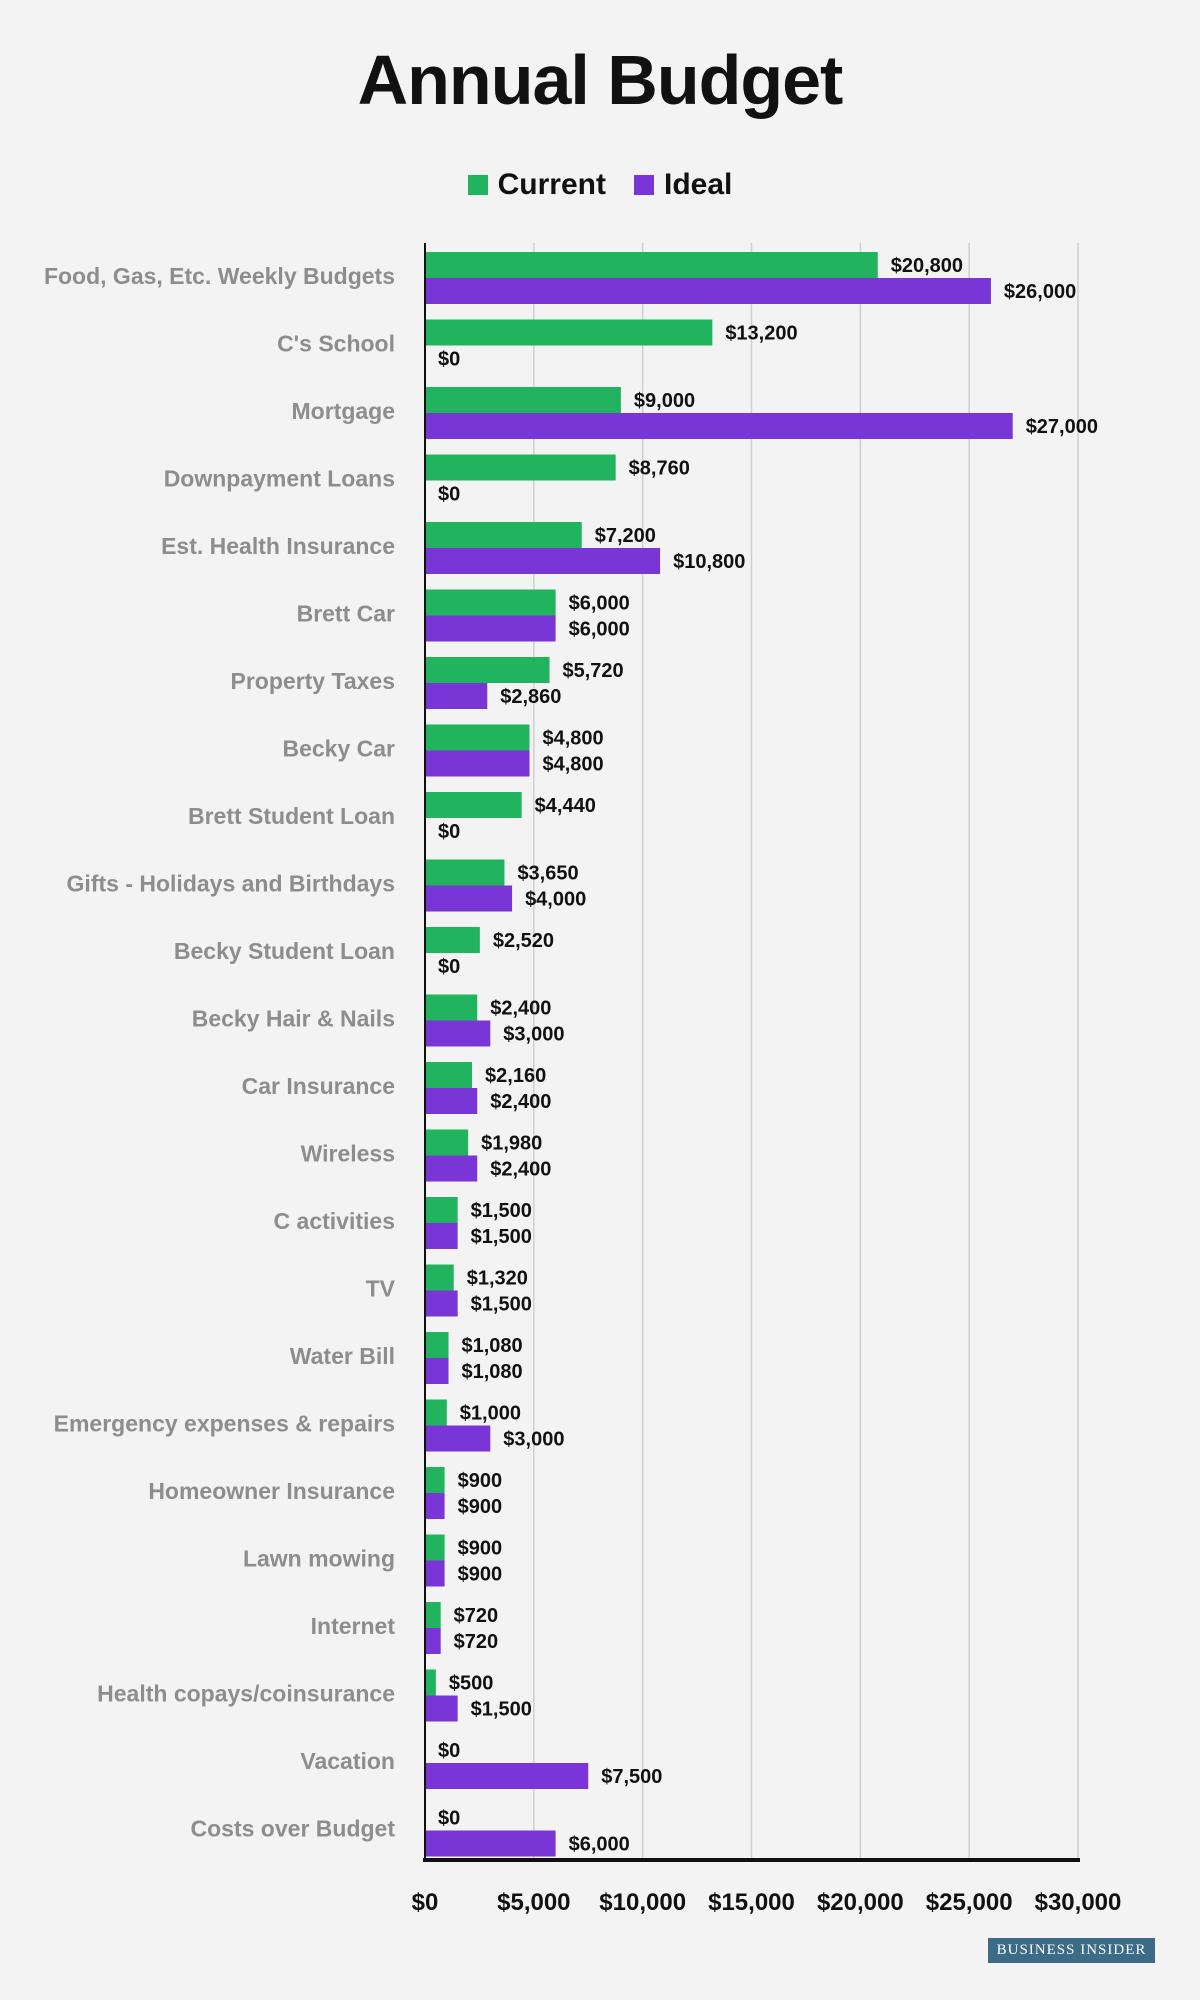 The width and height of the screenshot is (1200, 2000). I want to click on data-label-current: $720, so click(476, 1616).